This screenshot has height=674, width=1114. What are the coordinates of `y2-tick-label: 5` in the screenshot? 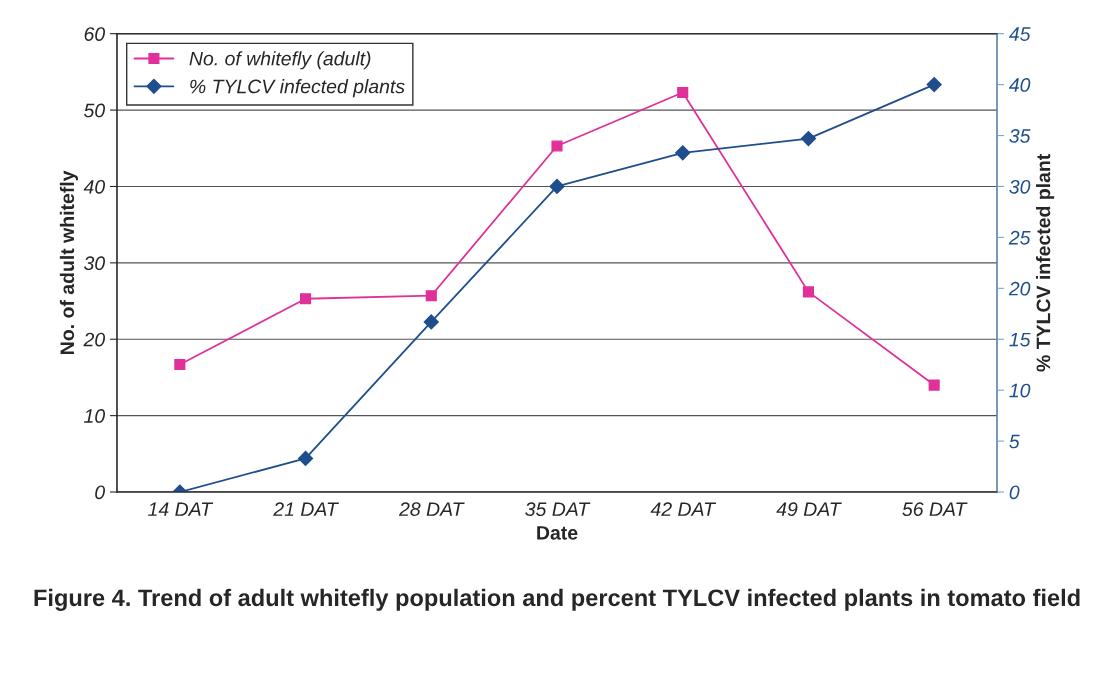 It's located at (1014, 441).